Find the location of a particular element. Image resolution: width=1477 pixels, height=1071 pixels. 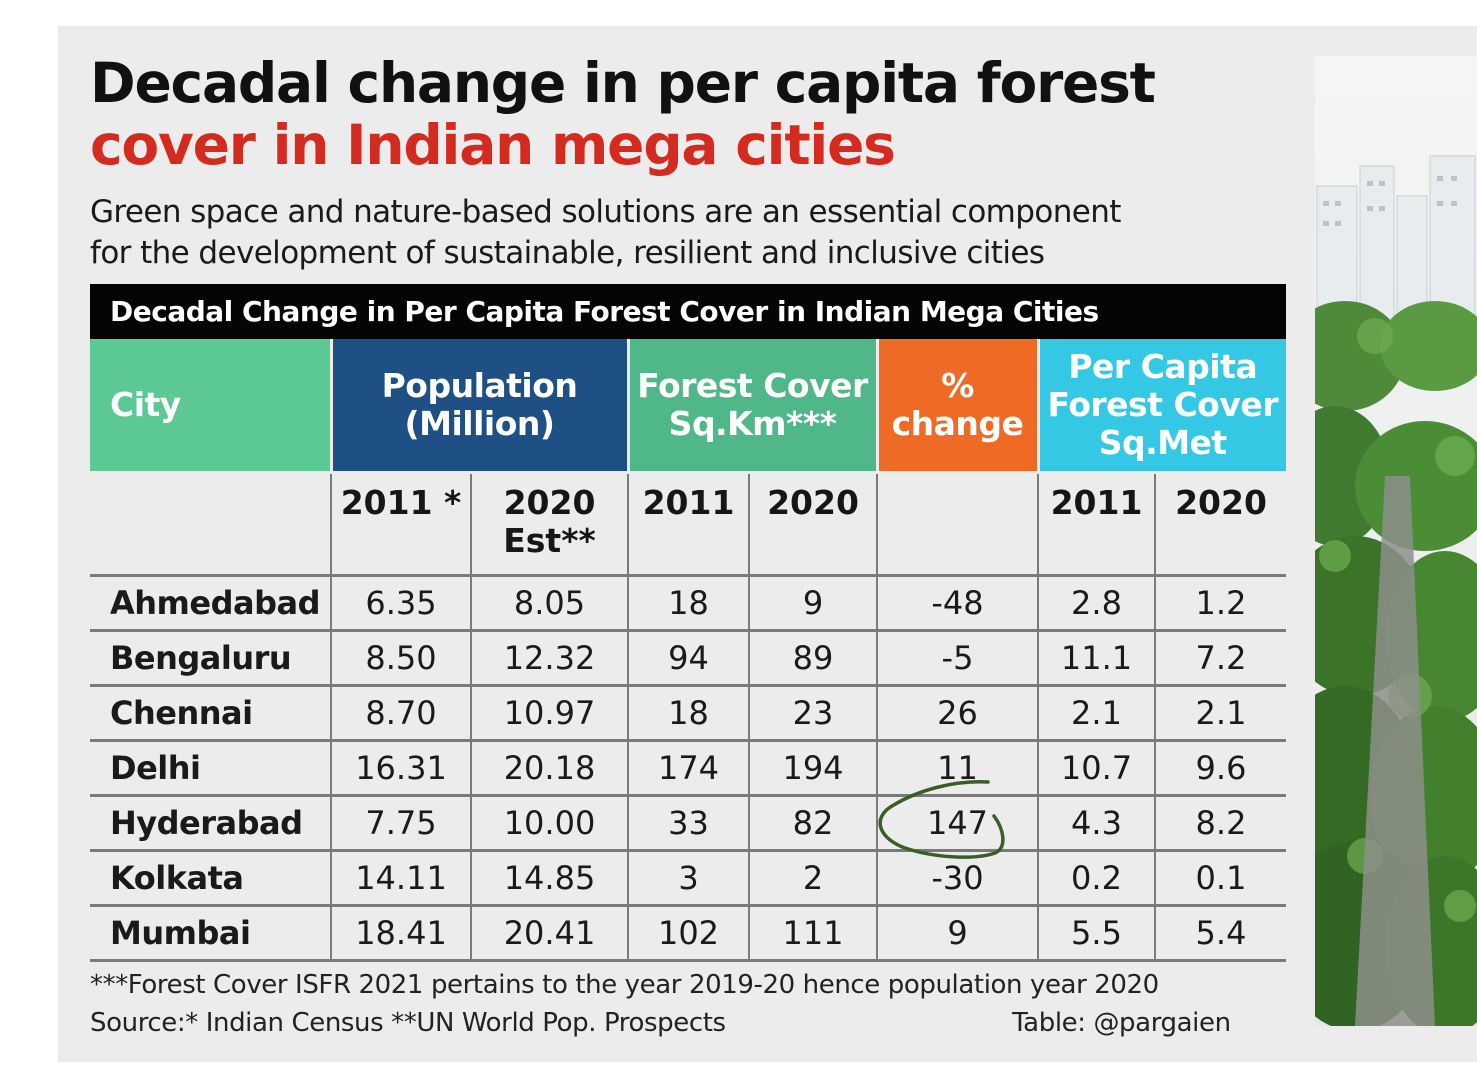

population-header-line-2: (Million) is located at coordinates (479, 423).